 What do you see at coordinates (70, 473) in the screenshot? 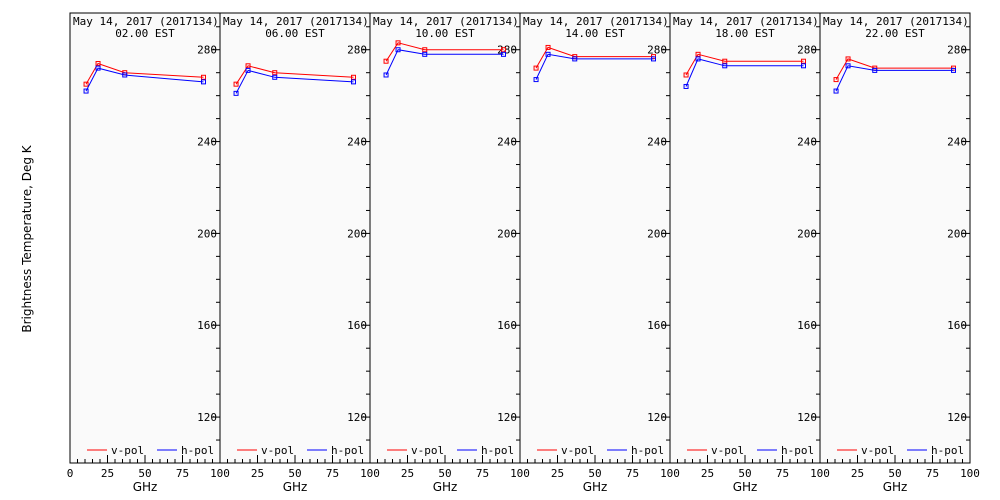
I see `x-tick-label: 0` at bounding box center [70, 473].